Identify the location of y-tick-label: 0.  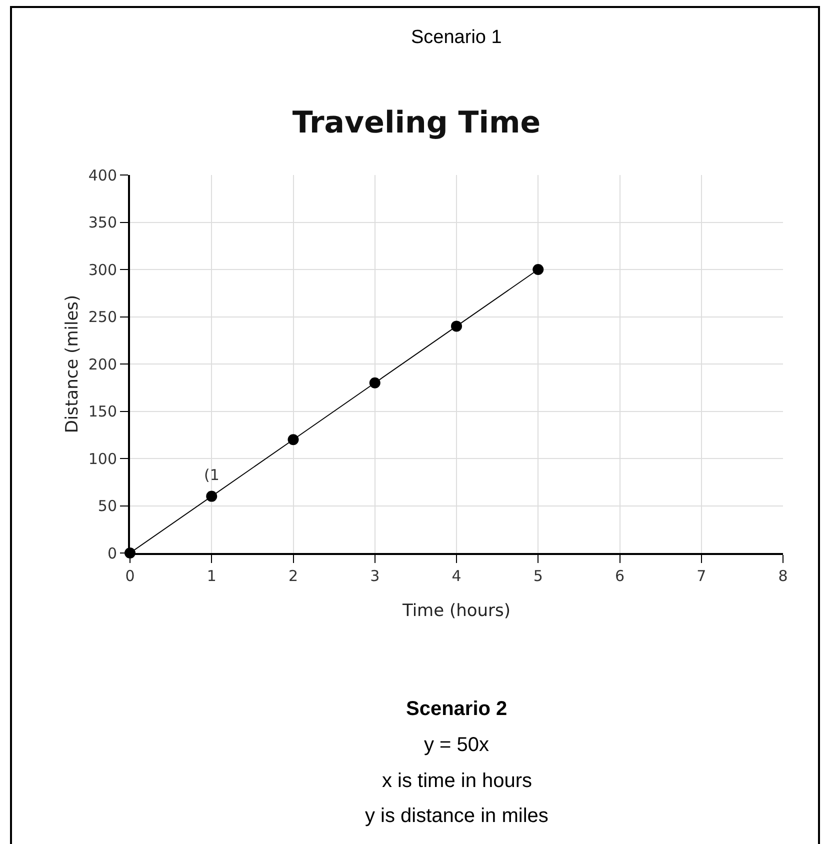
(112, 553).